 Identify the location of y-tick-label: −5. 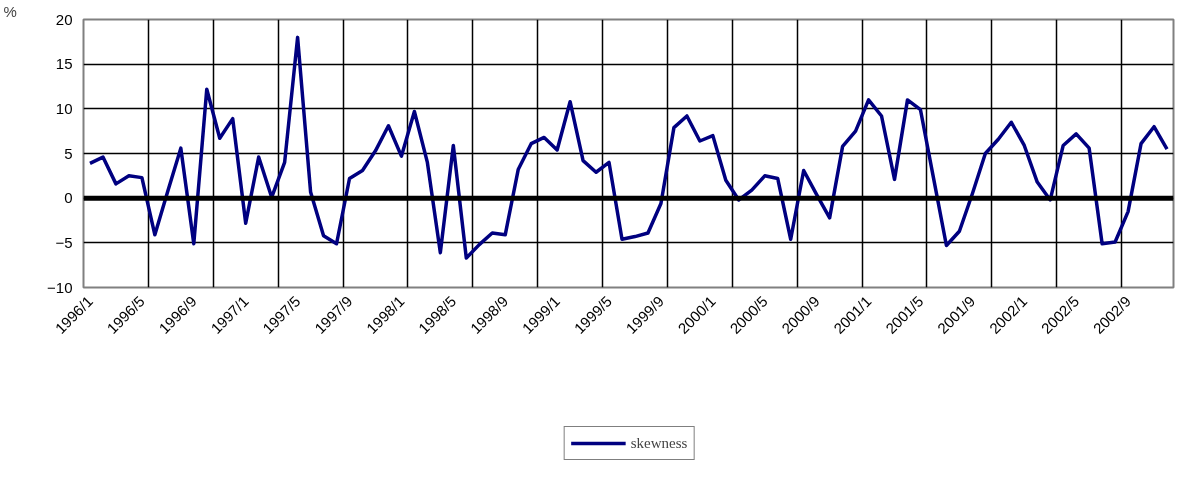
(64, 242).